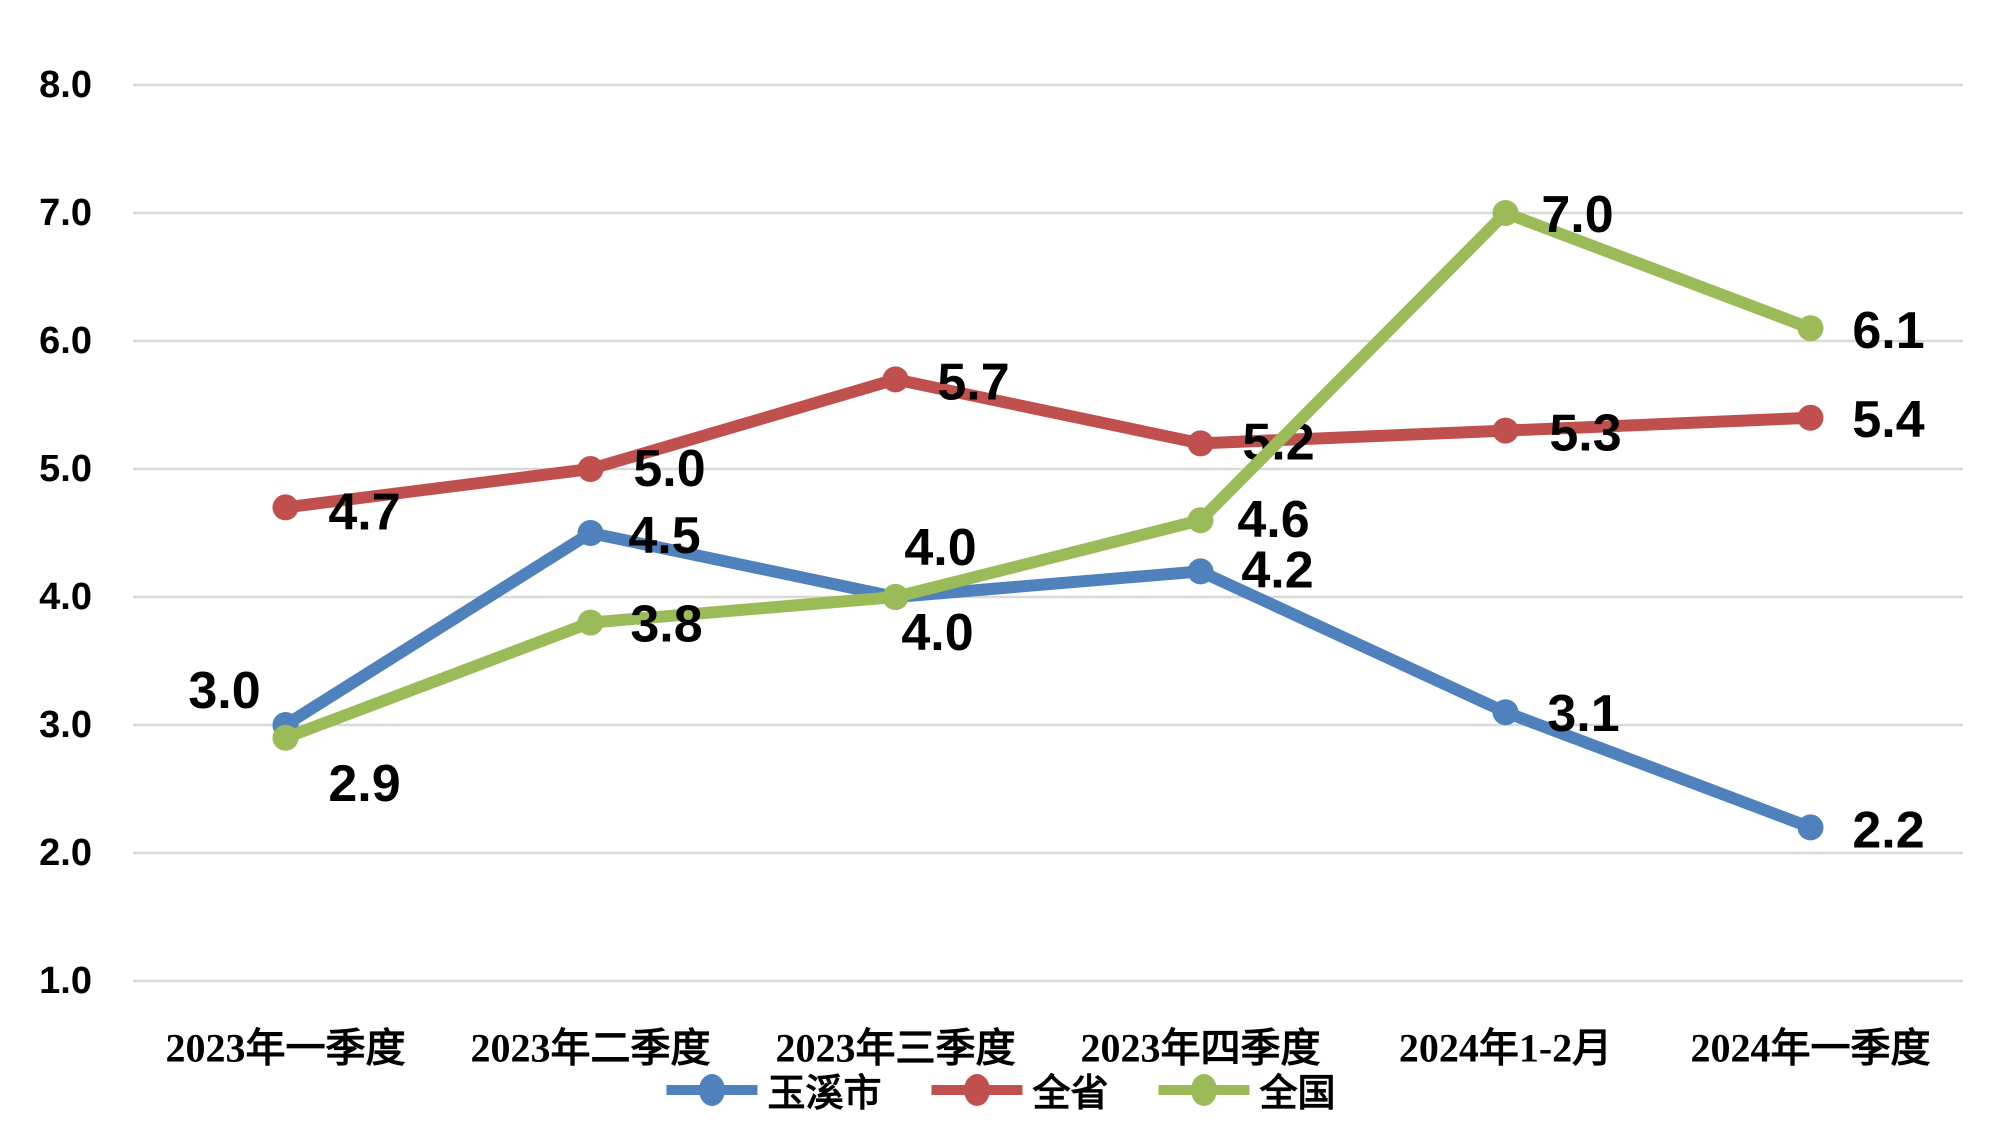 The height and width of the screenshot is (1121, 2000). Describe the element at coordinates (1888, 830) in the screenshot. I see `data-label: 2.2` at that location.